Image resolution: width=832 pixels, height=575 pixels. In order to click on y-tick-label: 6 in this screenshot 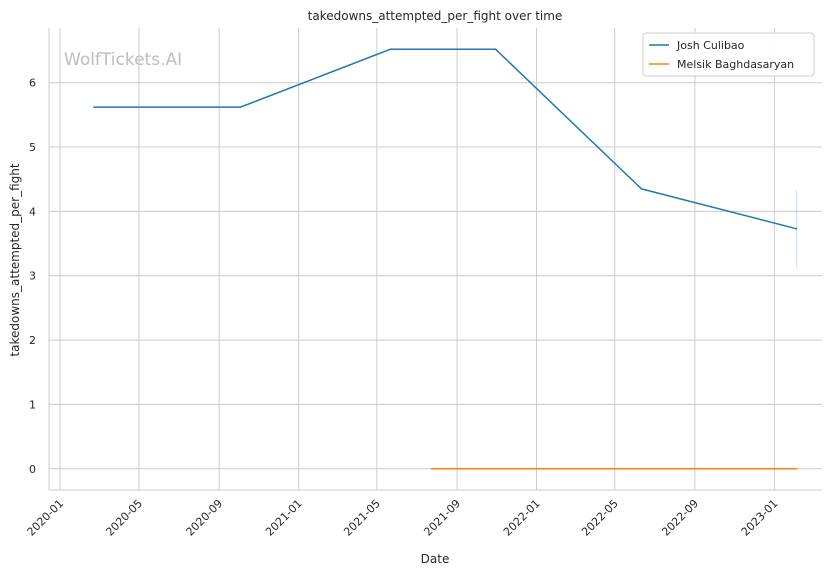, I will do `click(32, 83)`.